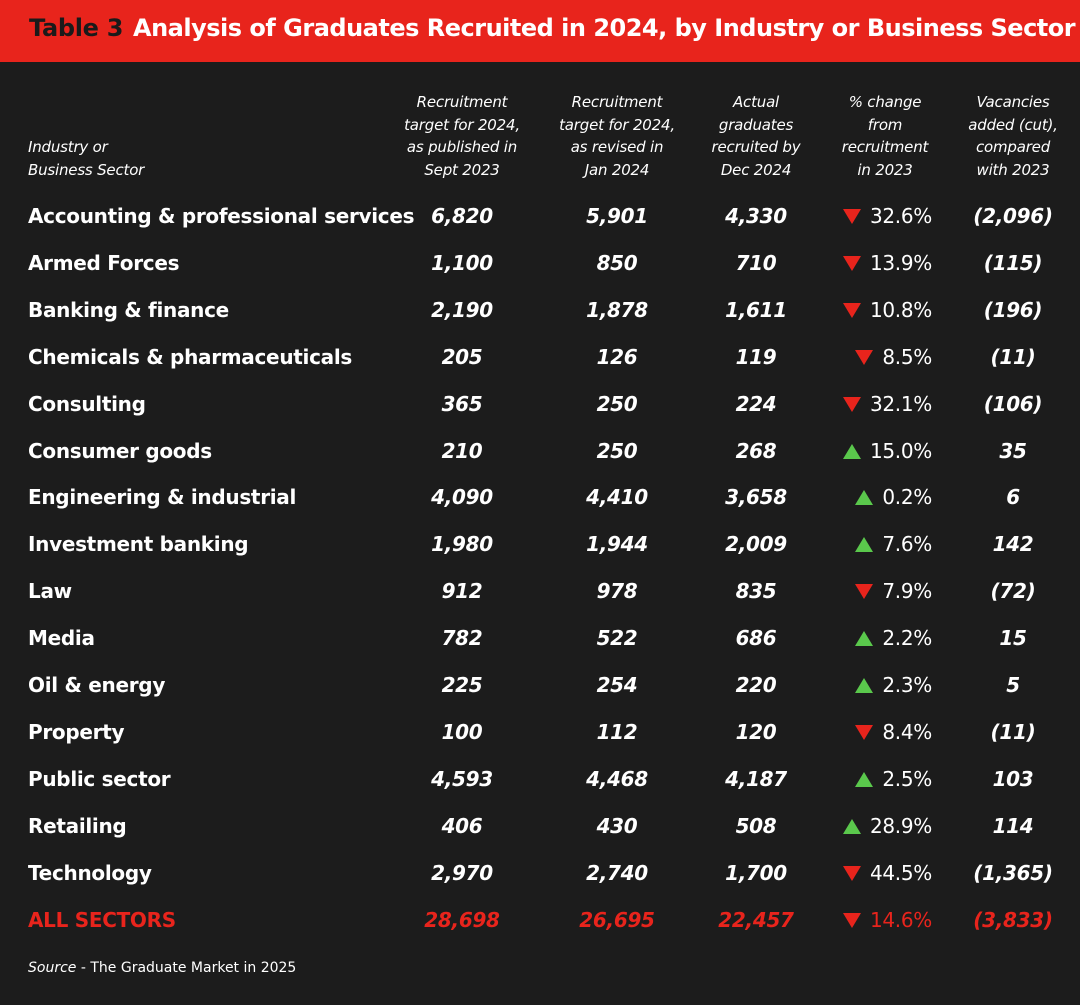 The width and height of the screenshot is (1080, 1005). I want to click on actual-recruited: 1,611, so click(756, 309).